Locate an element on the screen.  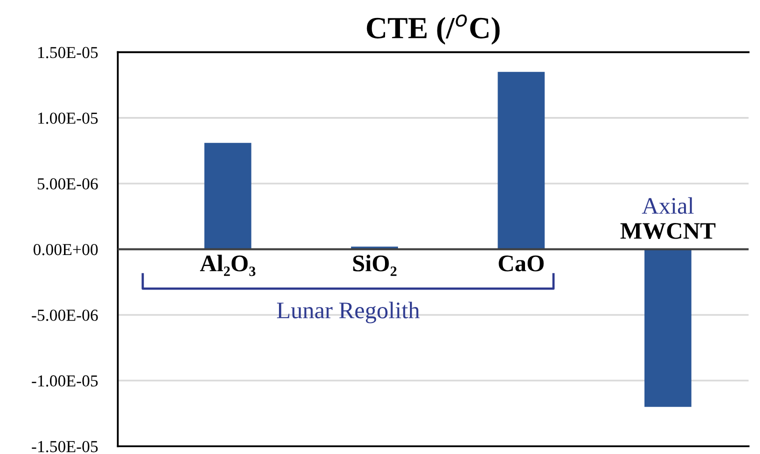
x-tick-label: CaO is located at coordinates (521, 264).